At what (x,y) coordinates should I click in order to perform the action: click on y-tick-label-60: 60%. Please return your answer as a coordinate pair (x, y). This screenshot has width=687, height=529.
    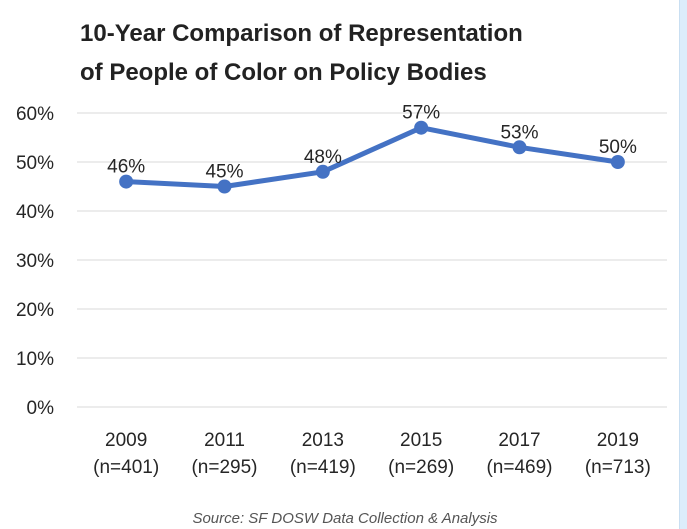
    Looking at the image, I should click on (35, 114).